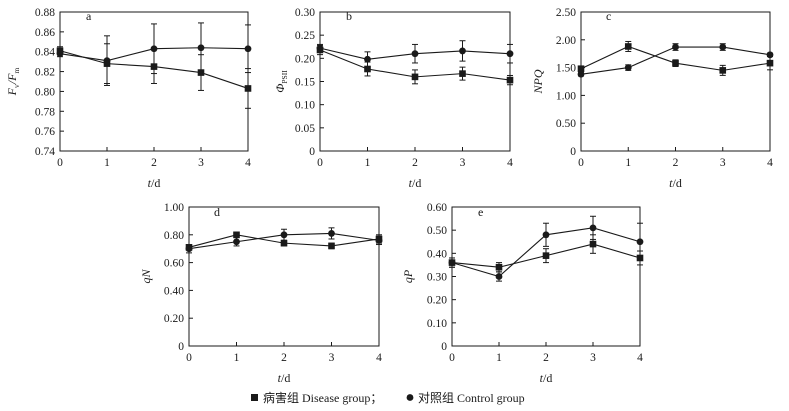  What do you see at coordinates (608, 16) in the screenshot?
I see `panel-letter: c` at bounding box center [608, 16].